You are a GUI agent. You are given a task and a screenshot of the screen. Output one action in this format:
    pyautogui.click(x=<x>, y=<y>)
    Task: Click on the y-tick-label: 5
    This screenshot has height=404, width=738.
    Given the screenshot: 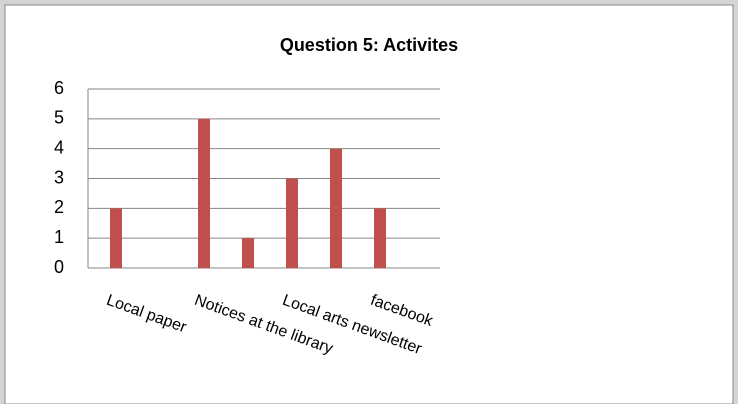 What is the action you would take?
    pyautogui.click(x=59, y=118)
    